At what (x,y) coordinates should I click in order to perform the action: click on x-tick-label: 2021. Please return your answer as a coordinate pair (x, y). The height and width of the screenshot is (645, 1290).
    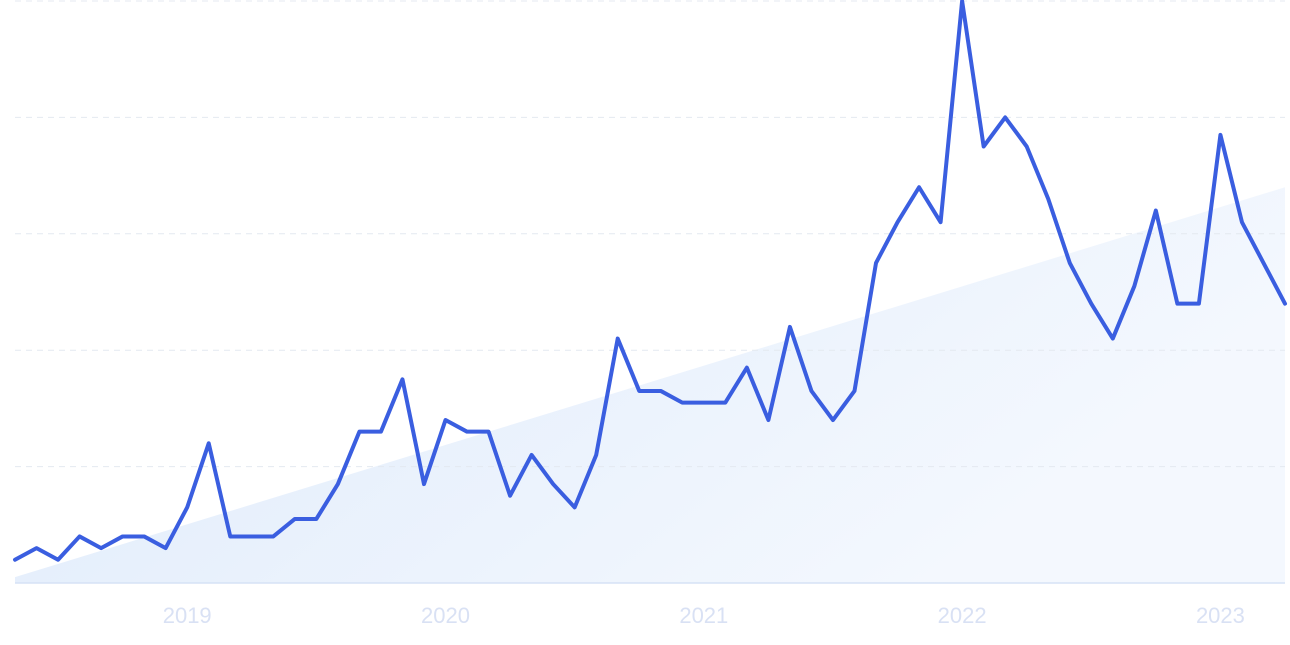
    Looking at the image, I should click on (703, 615).